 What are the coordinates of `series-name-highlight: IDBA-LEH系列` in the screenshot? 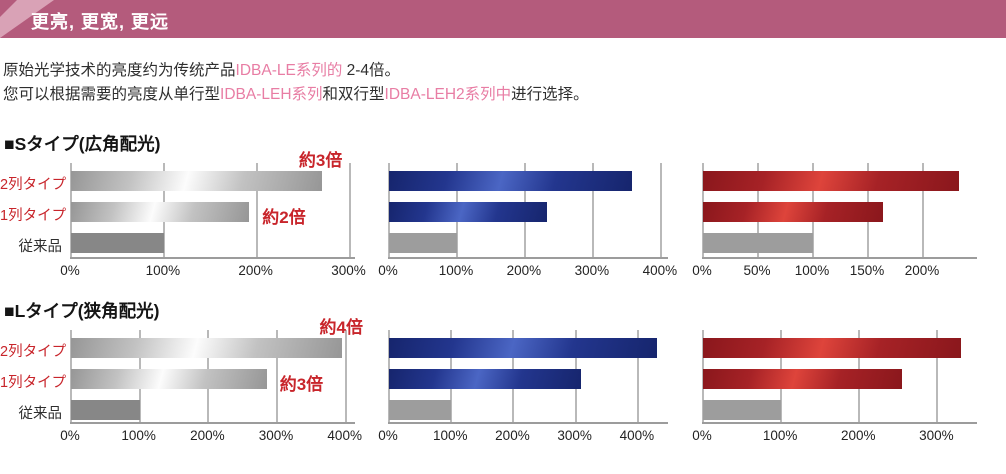 It's located at (271, 94).